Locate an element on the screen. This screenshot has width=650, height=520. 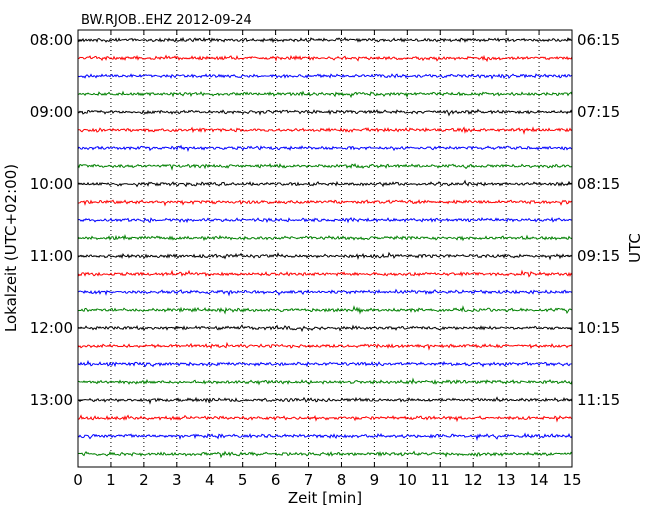
right-tick-label: 07:15 is located at coordinates (598, 112).